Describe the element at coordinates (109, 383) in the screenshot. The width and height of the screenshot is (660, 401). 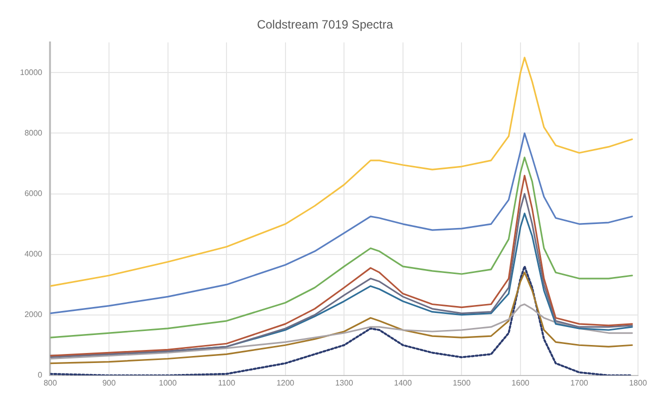
I see `x-tick-label: 900` at that location.